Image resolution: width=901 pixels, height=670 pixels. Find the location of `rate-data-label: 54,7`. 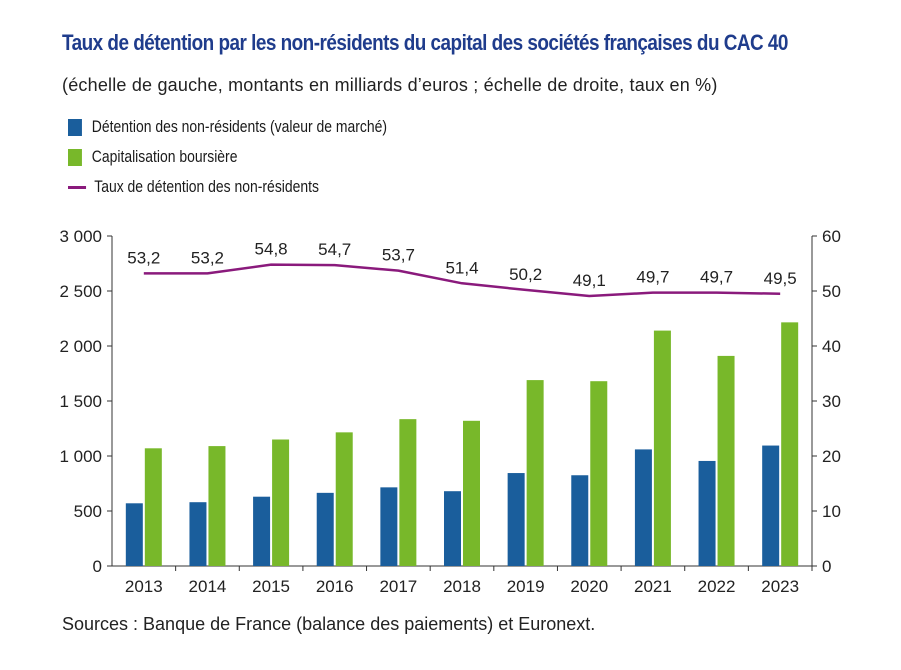

rate-data-label: 54,7 is located at coordinates (334, 249).